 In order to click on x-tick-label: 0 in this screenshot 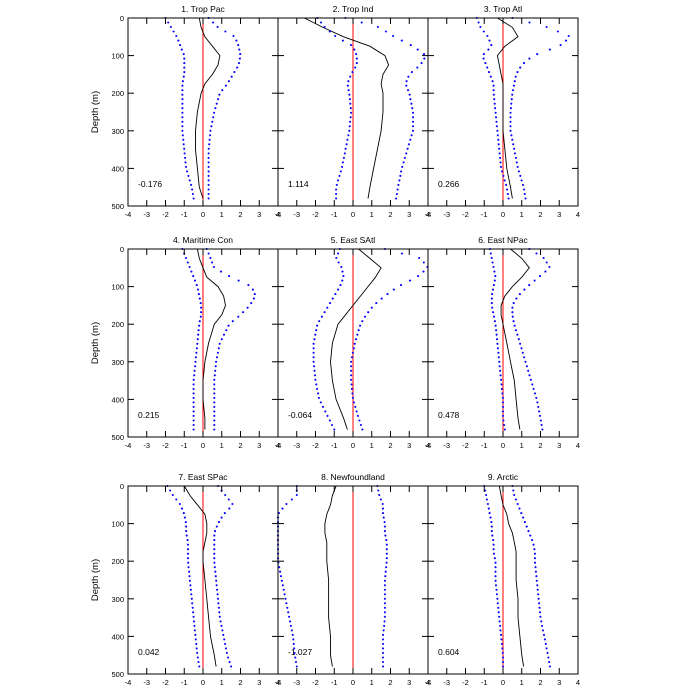, I will do `click(203, 214)`.